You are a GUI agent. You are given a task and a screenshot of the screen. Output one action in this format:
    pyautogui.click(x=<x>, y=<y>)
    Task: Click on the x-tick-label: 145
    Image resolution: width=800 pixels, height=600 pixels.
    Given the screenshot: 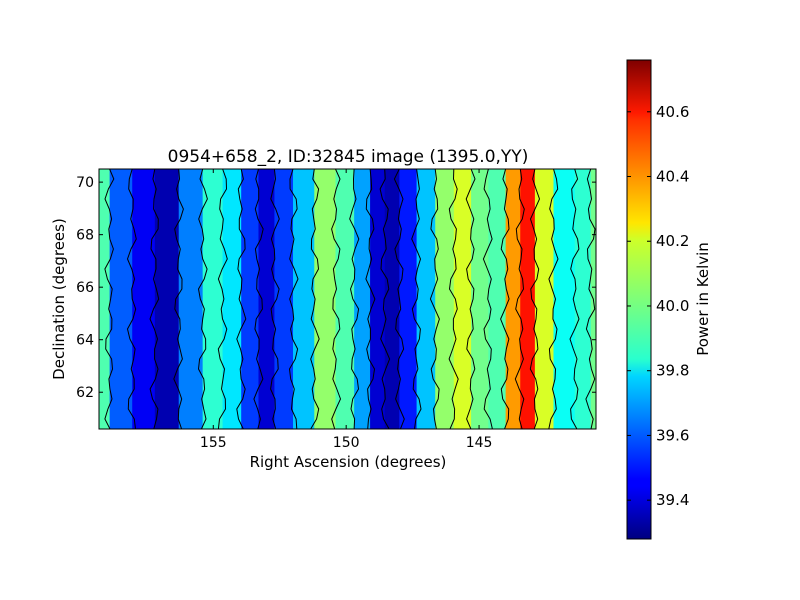 What is the action you would take?
    pyautogui.click(x=479, y=443)
    